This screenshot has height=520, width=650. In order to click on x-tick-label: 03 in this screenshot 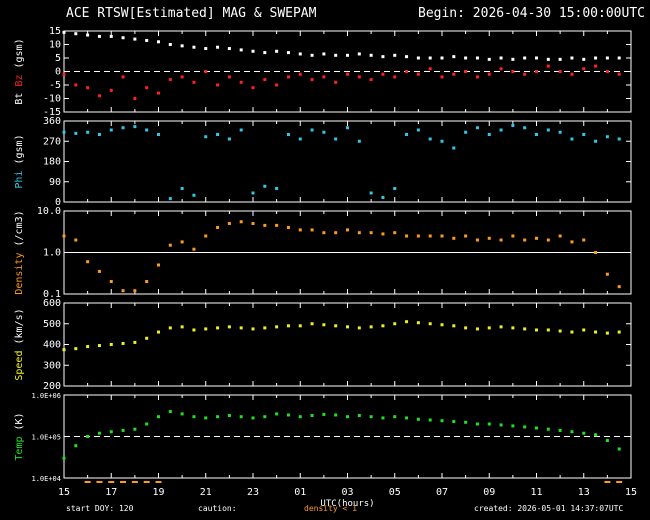, I will do `click(347, 492)`.